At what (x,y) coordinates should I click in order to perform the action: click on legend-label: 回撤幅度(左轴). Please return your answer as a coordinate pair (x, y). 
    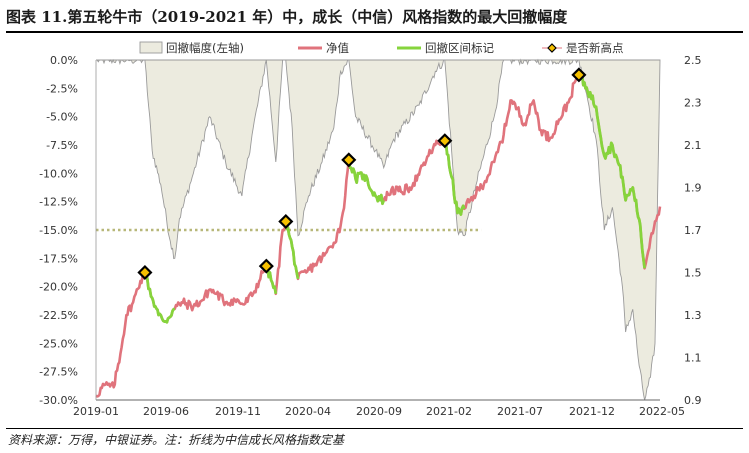
    Looking at the image, I should click on (205, 48).